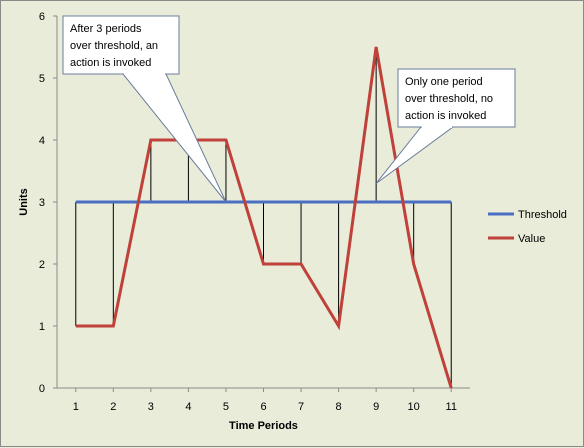  Describe the element at coordinates (42, 327) in the screenshot. I see `y-tick-label: 1` at that location.